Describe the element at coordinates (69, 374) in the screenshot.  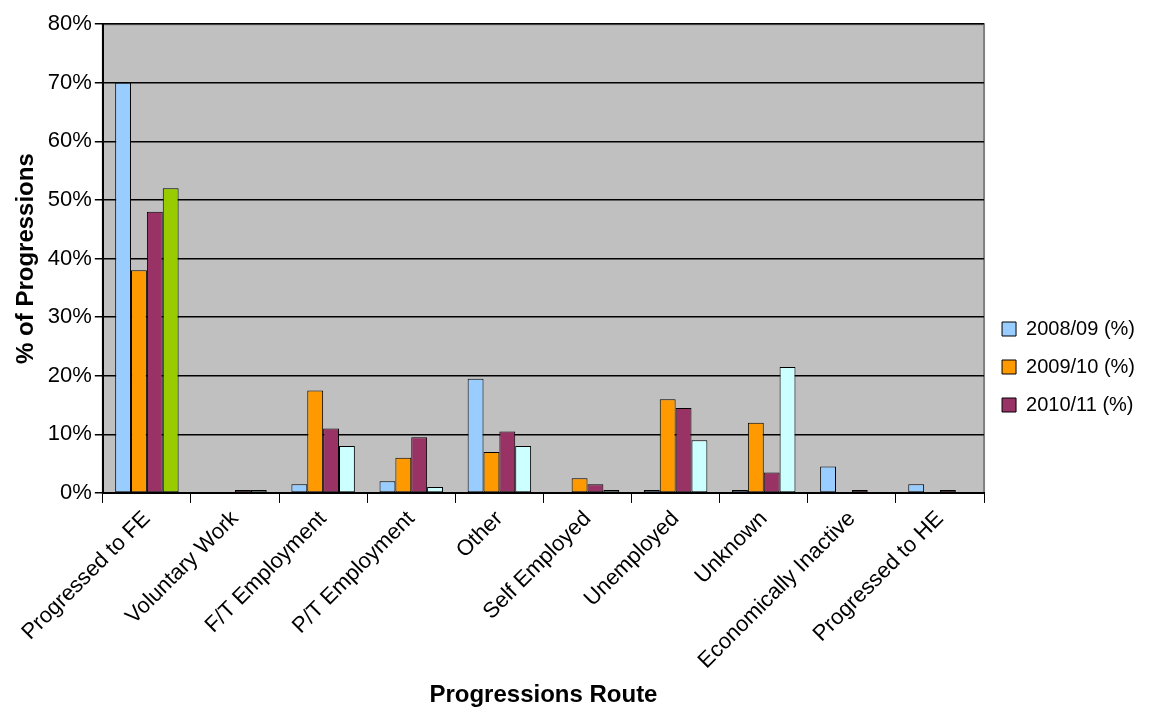
I see `y-tick-label: 20%` at that location.